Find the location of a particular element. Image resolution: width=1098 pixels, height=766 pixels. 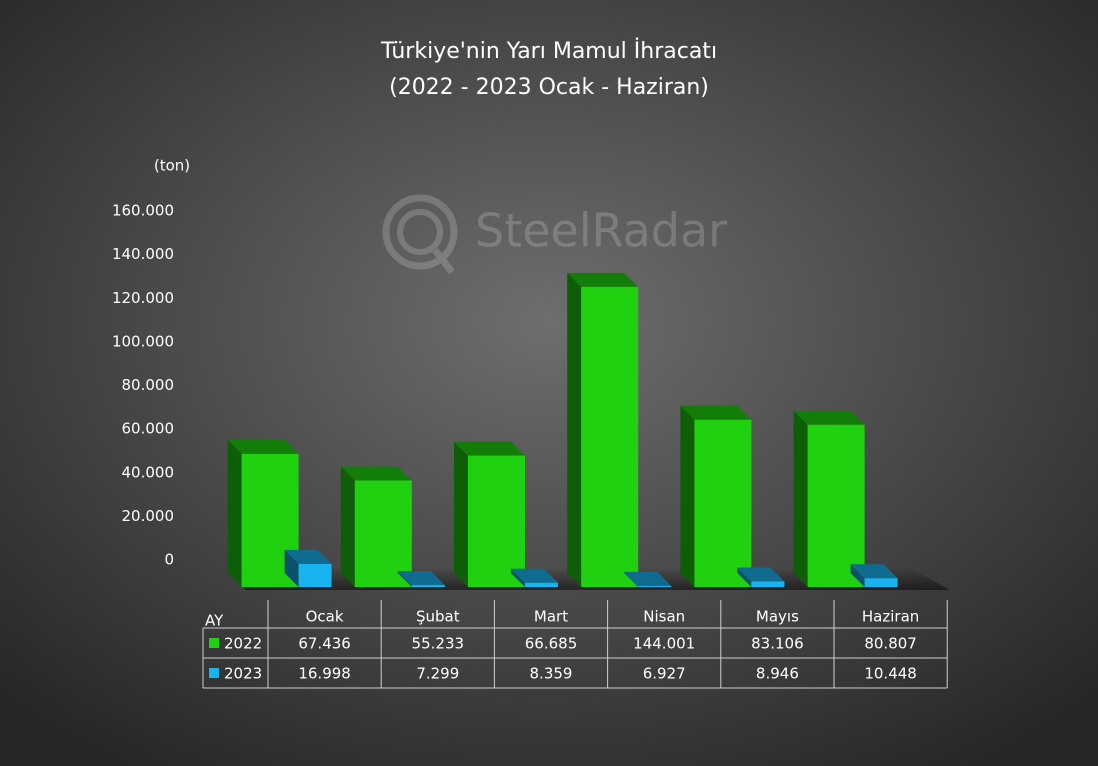

y-tick-label: 100.000 is located at coordinates (143, 341).